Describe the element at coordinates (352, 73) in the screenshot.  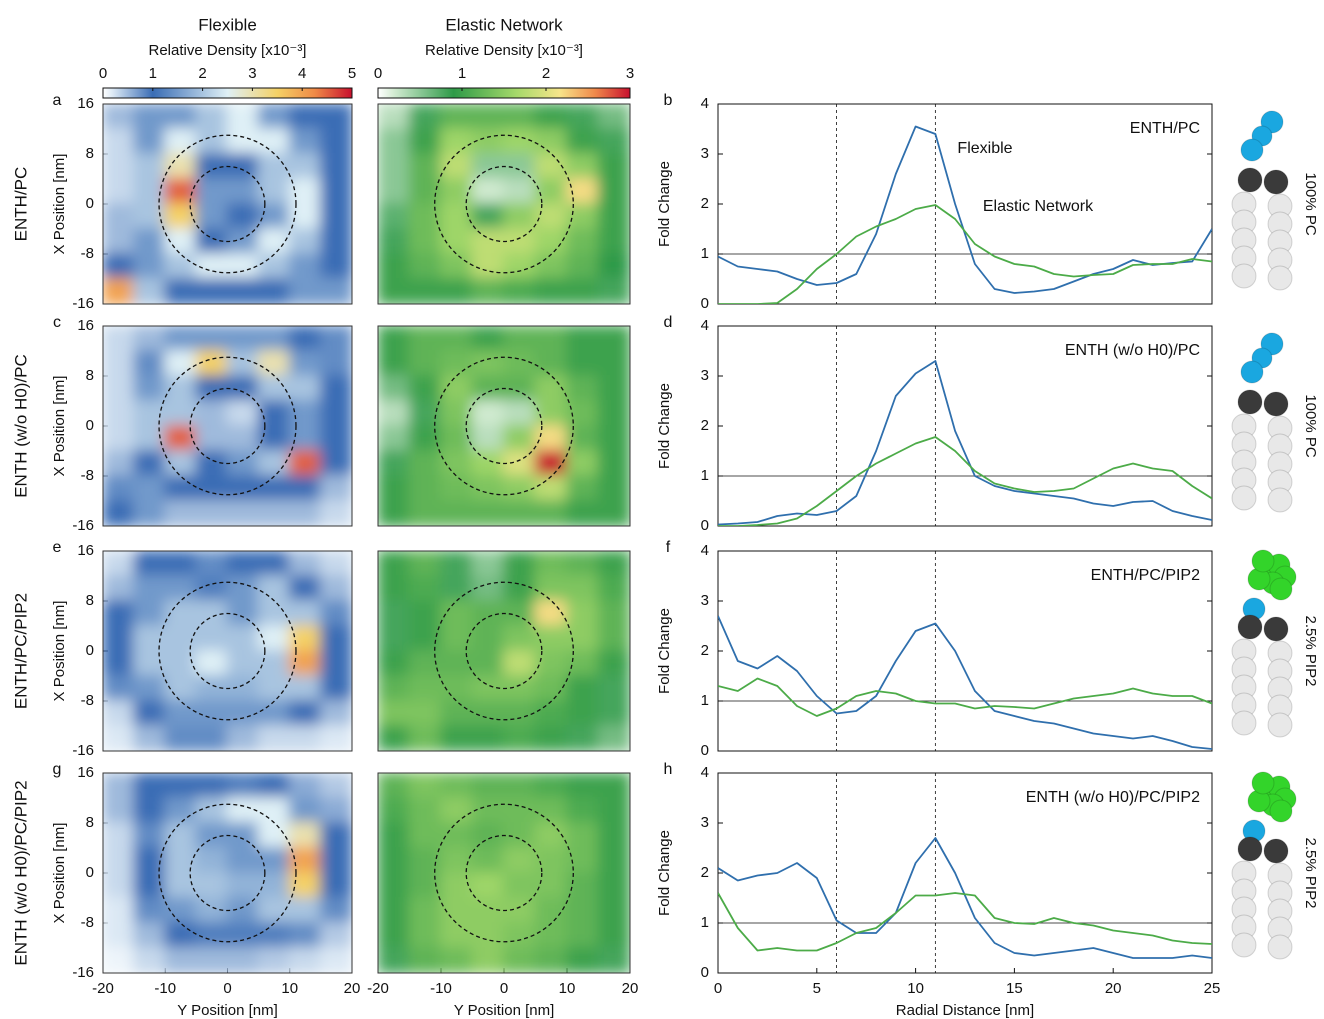
I see `colorbar-tick-label: 5` at that location.